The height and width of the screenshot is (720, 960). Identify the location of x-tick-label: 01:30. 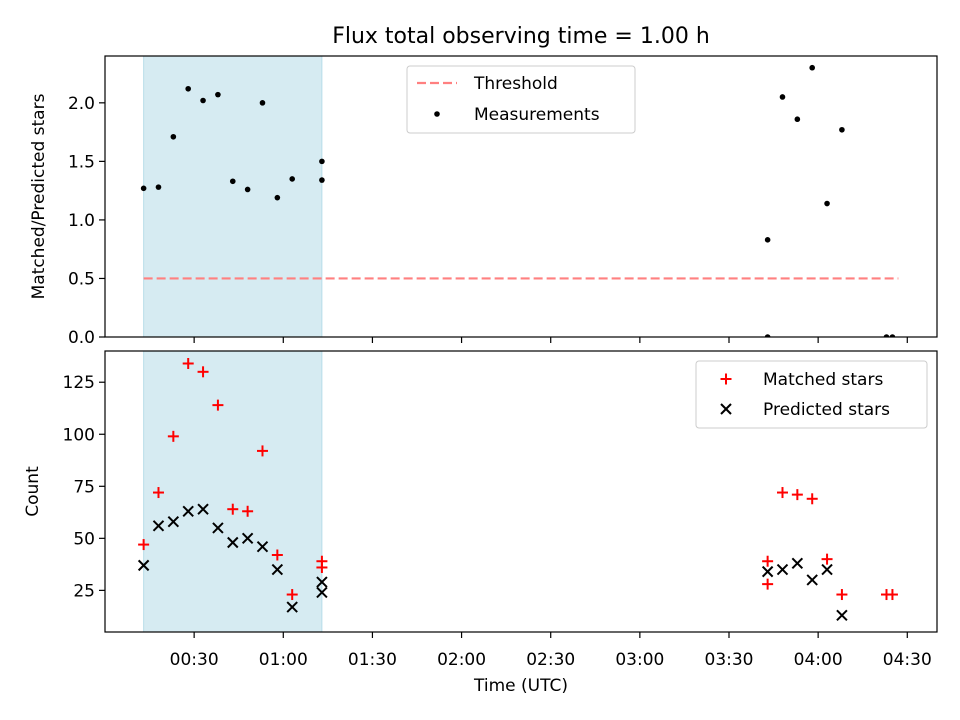
(372, 660).